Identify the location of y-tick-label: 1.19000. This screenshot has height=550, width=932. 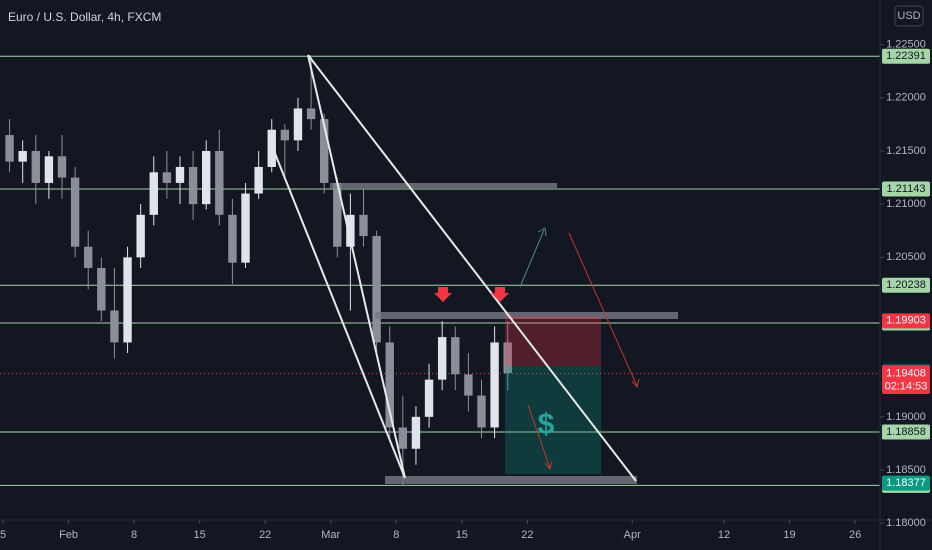
(906, 417).